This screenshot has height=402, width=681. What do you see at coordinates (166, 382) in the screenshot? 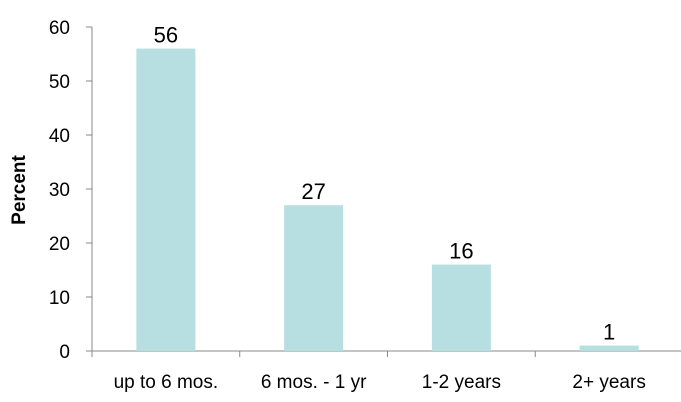
I see `x-category-label: up to 6 mos.` at bounding box center [166, 382].